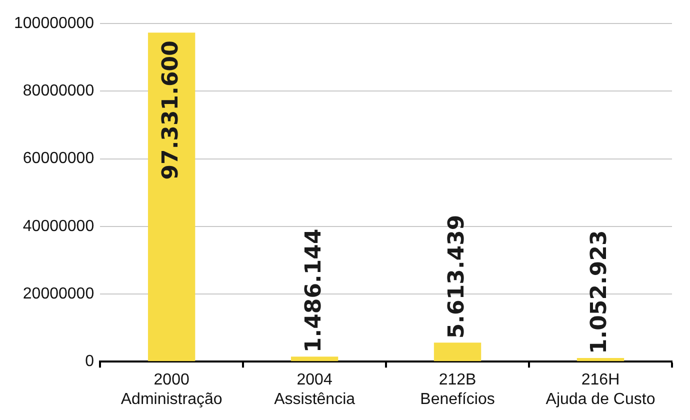 This screenshot has width=690, height=420. I want to click on data-label: 5.613.439, so click(457, 276).